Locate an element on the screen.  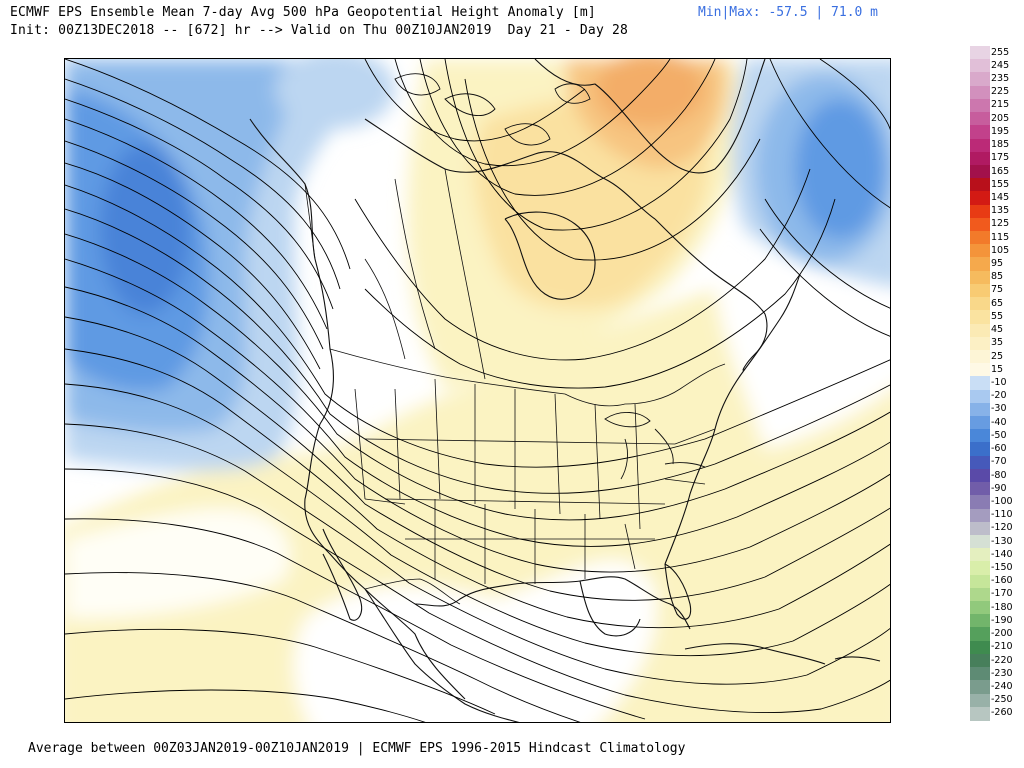
colorbar-tick-label: 55 is located at coordinates (997, 316).